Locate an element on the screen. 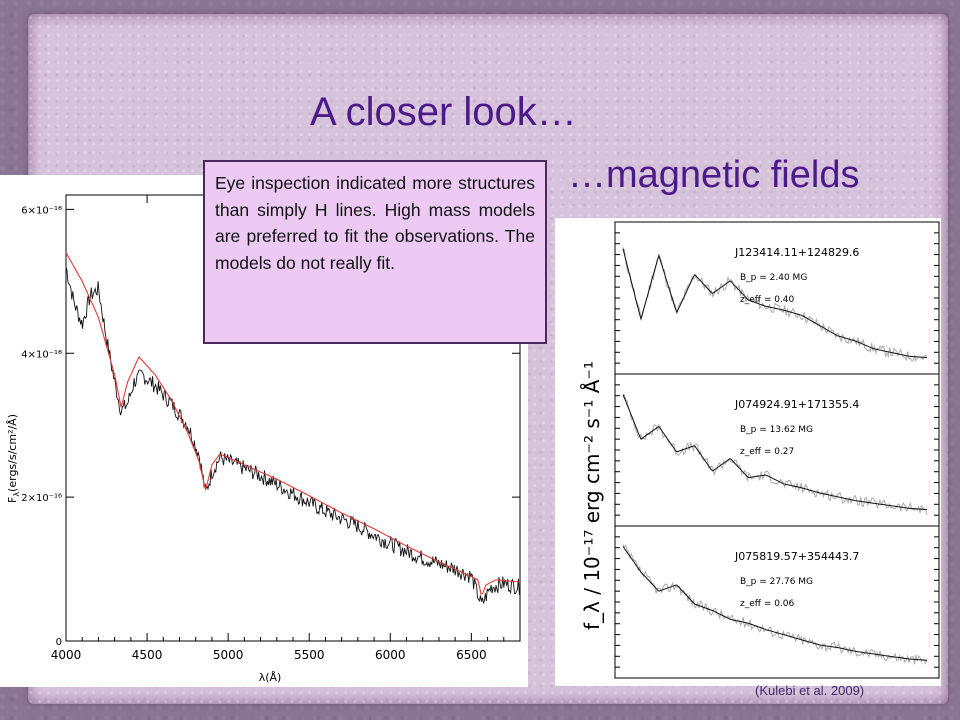  panel-b-field: B_p = 2.40 MG is located at coordinates (773, 278).